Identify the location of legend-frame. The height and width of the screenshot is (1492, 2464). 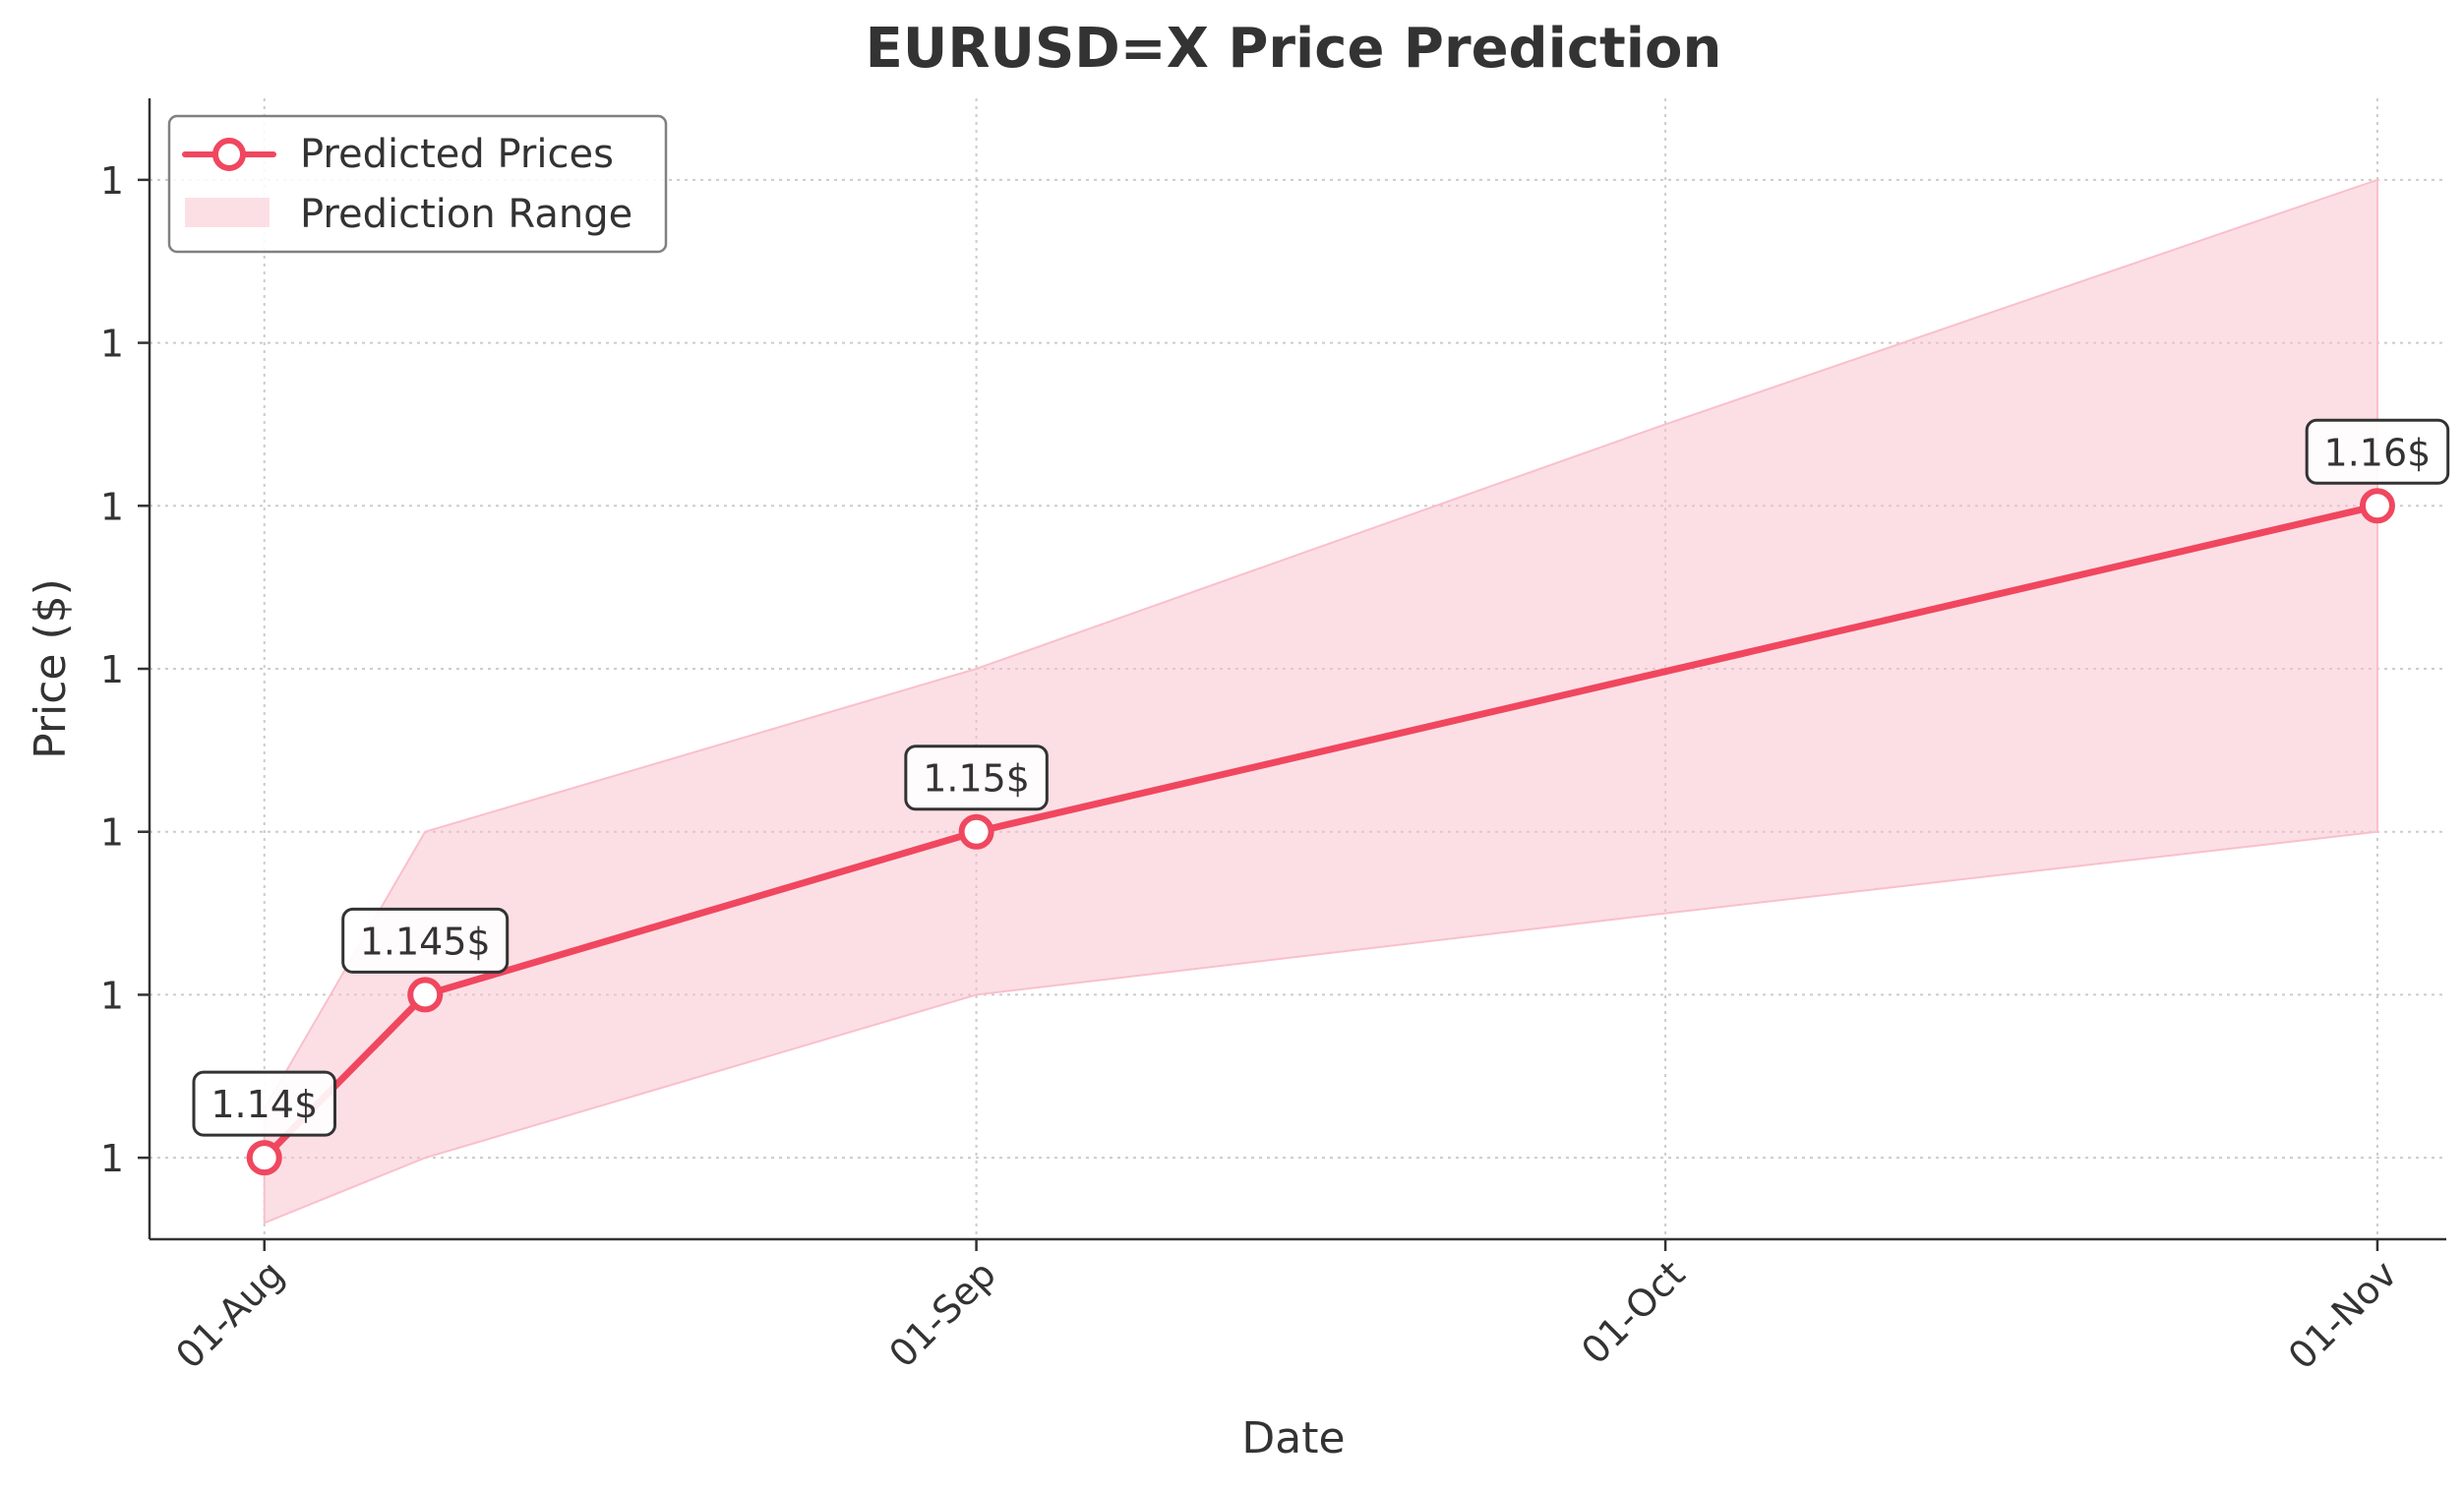
(418, 184).